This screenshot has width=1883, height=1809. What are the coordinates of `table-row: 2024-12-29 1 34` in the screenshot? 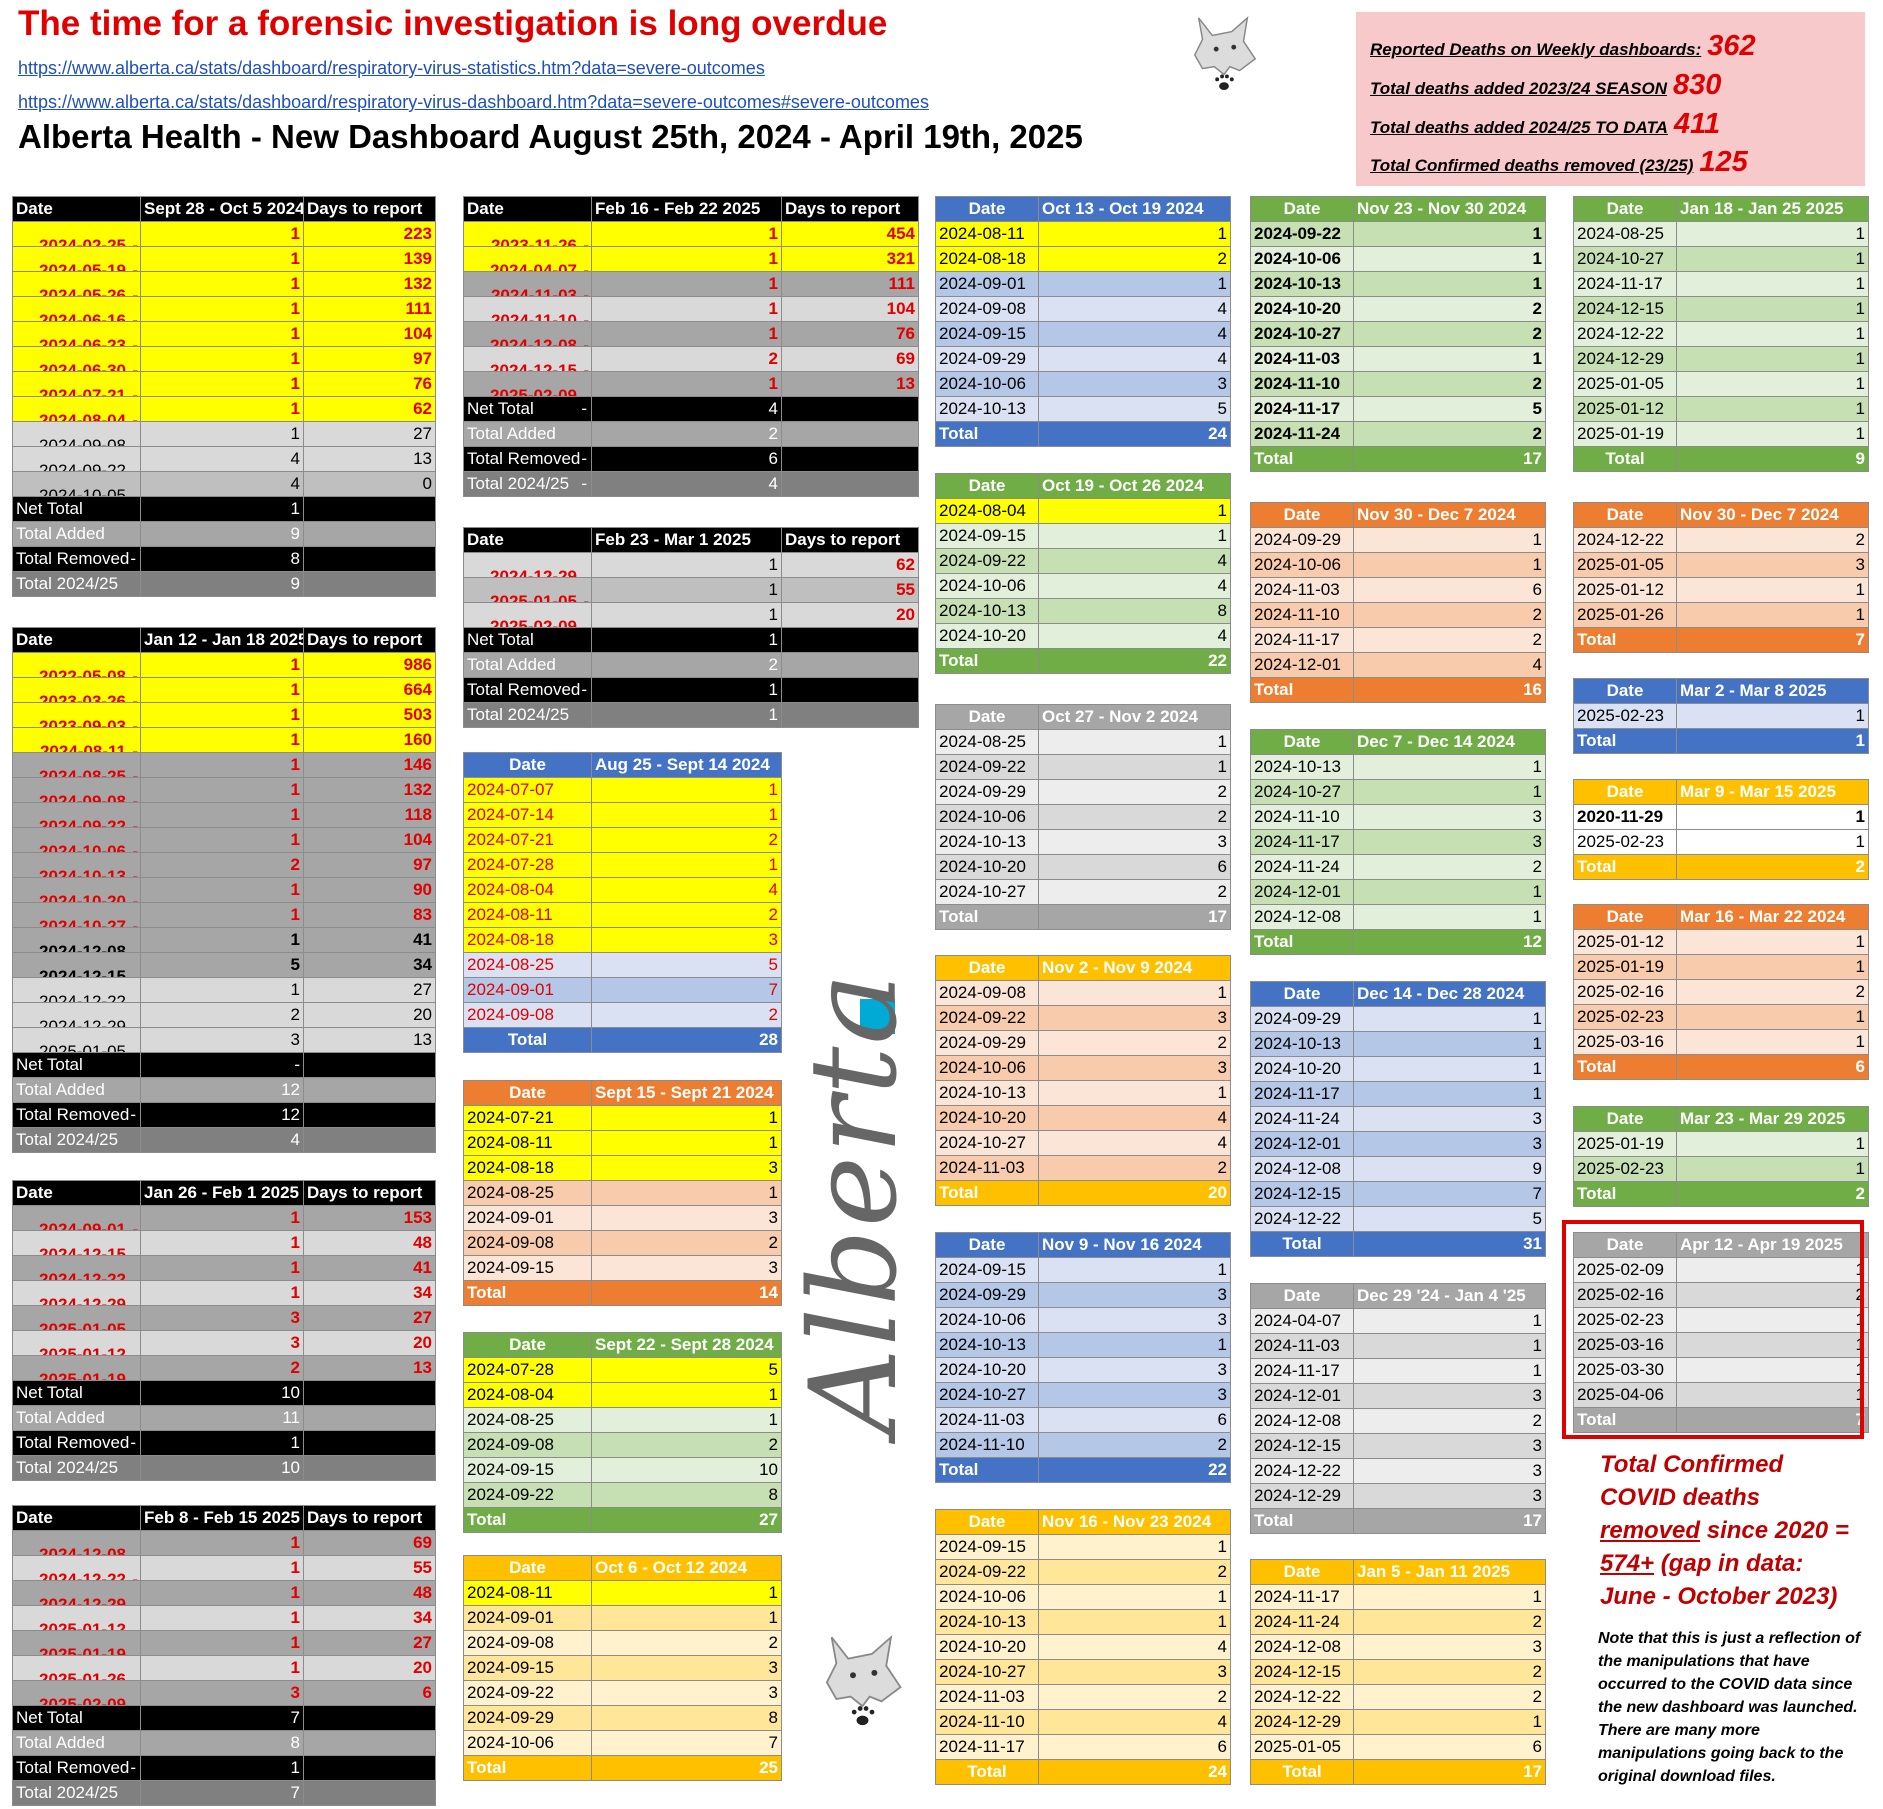 It's located at (224, 1293).